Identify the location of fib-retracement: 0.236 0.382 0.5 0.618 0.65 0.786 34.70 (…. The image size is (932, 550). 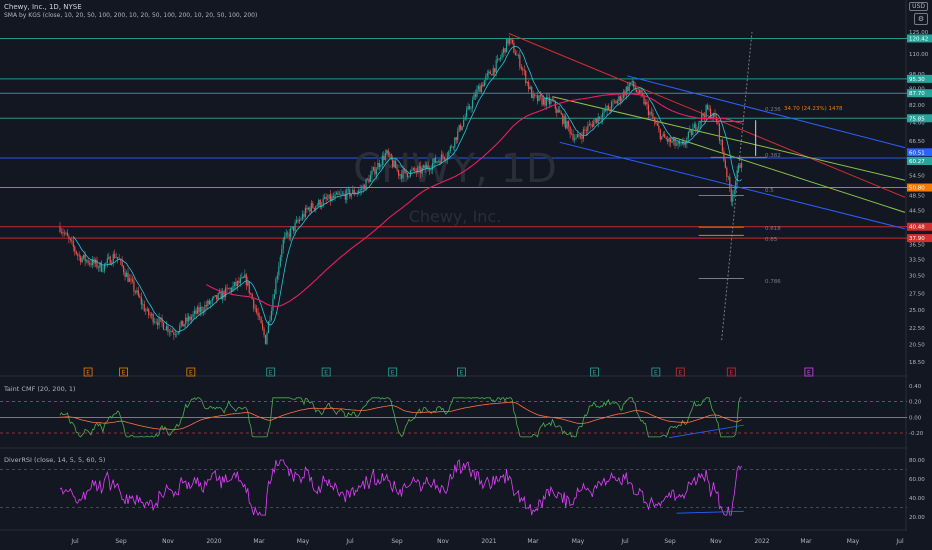
(804, 195).